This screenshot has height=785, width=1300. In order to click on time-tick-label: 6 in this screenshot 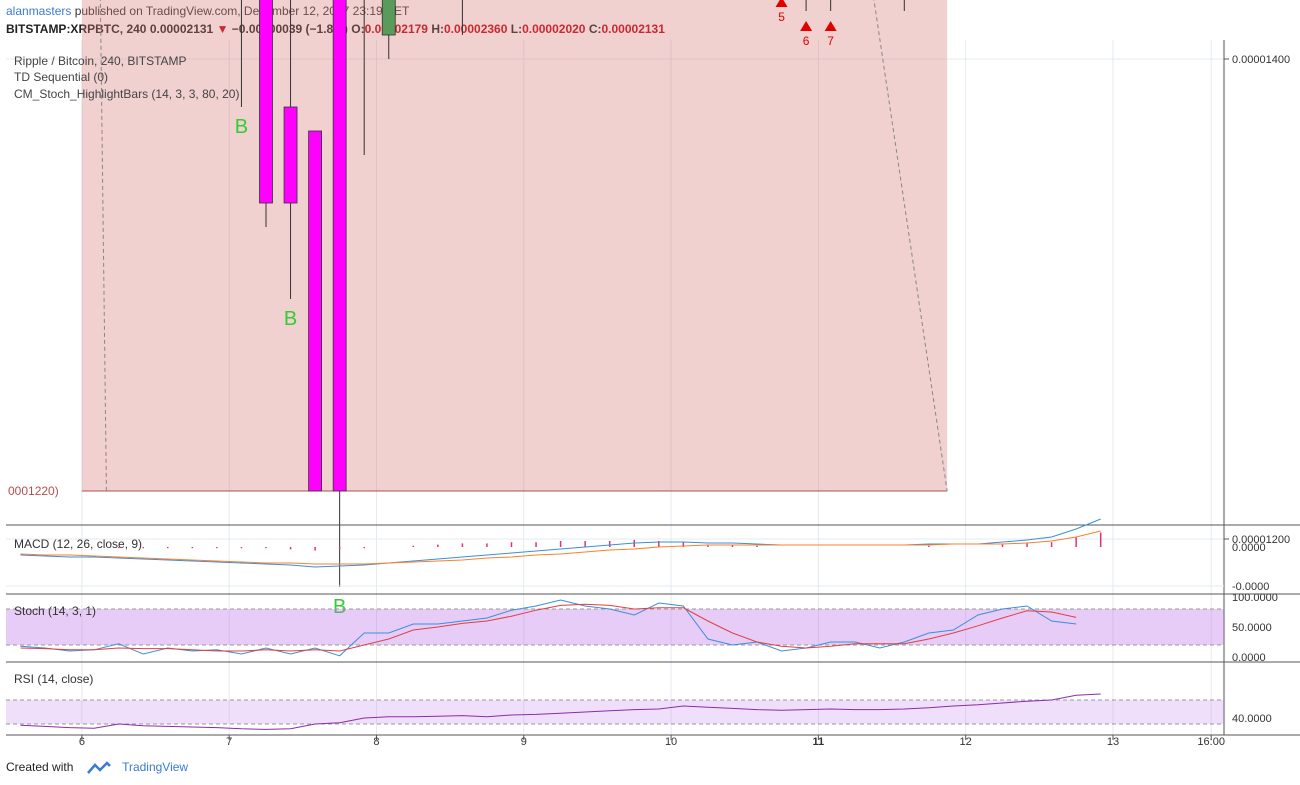, I will do `click(82, 742)`.